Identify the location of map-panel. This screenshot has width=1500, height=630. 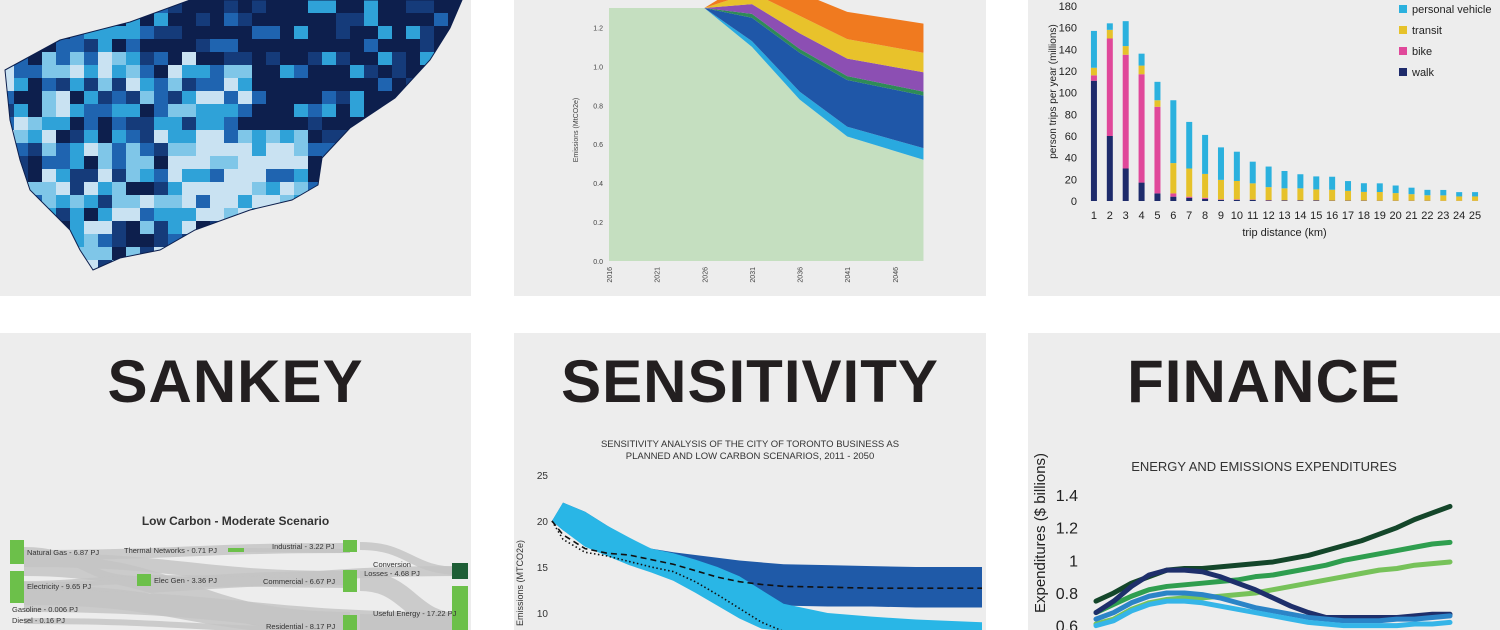
(235, 148).